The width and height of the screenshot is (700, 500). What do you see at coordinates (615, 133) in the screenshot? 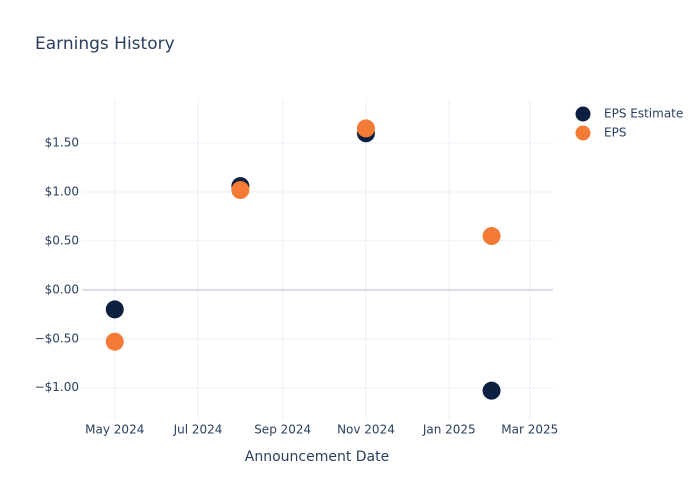
I see `legend-label: EPS` at bounding box center [615, 133].